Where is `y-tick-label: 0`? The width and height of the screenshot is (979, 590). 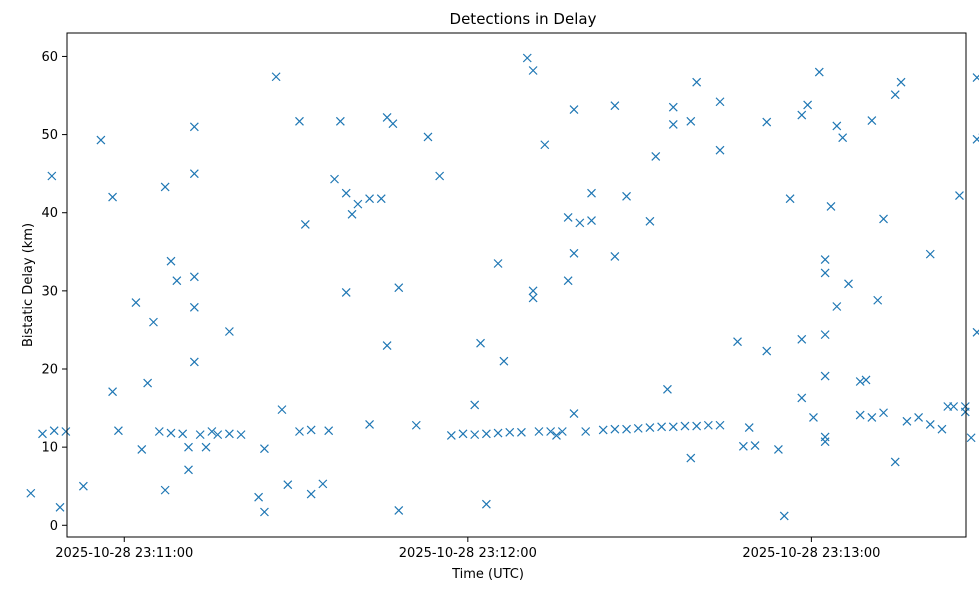 y-tick-label: 0 is located at coordinates (54, 526).